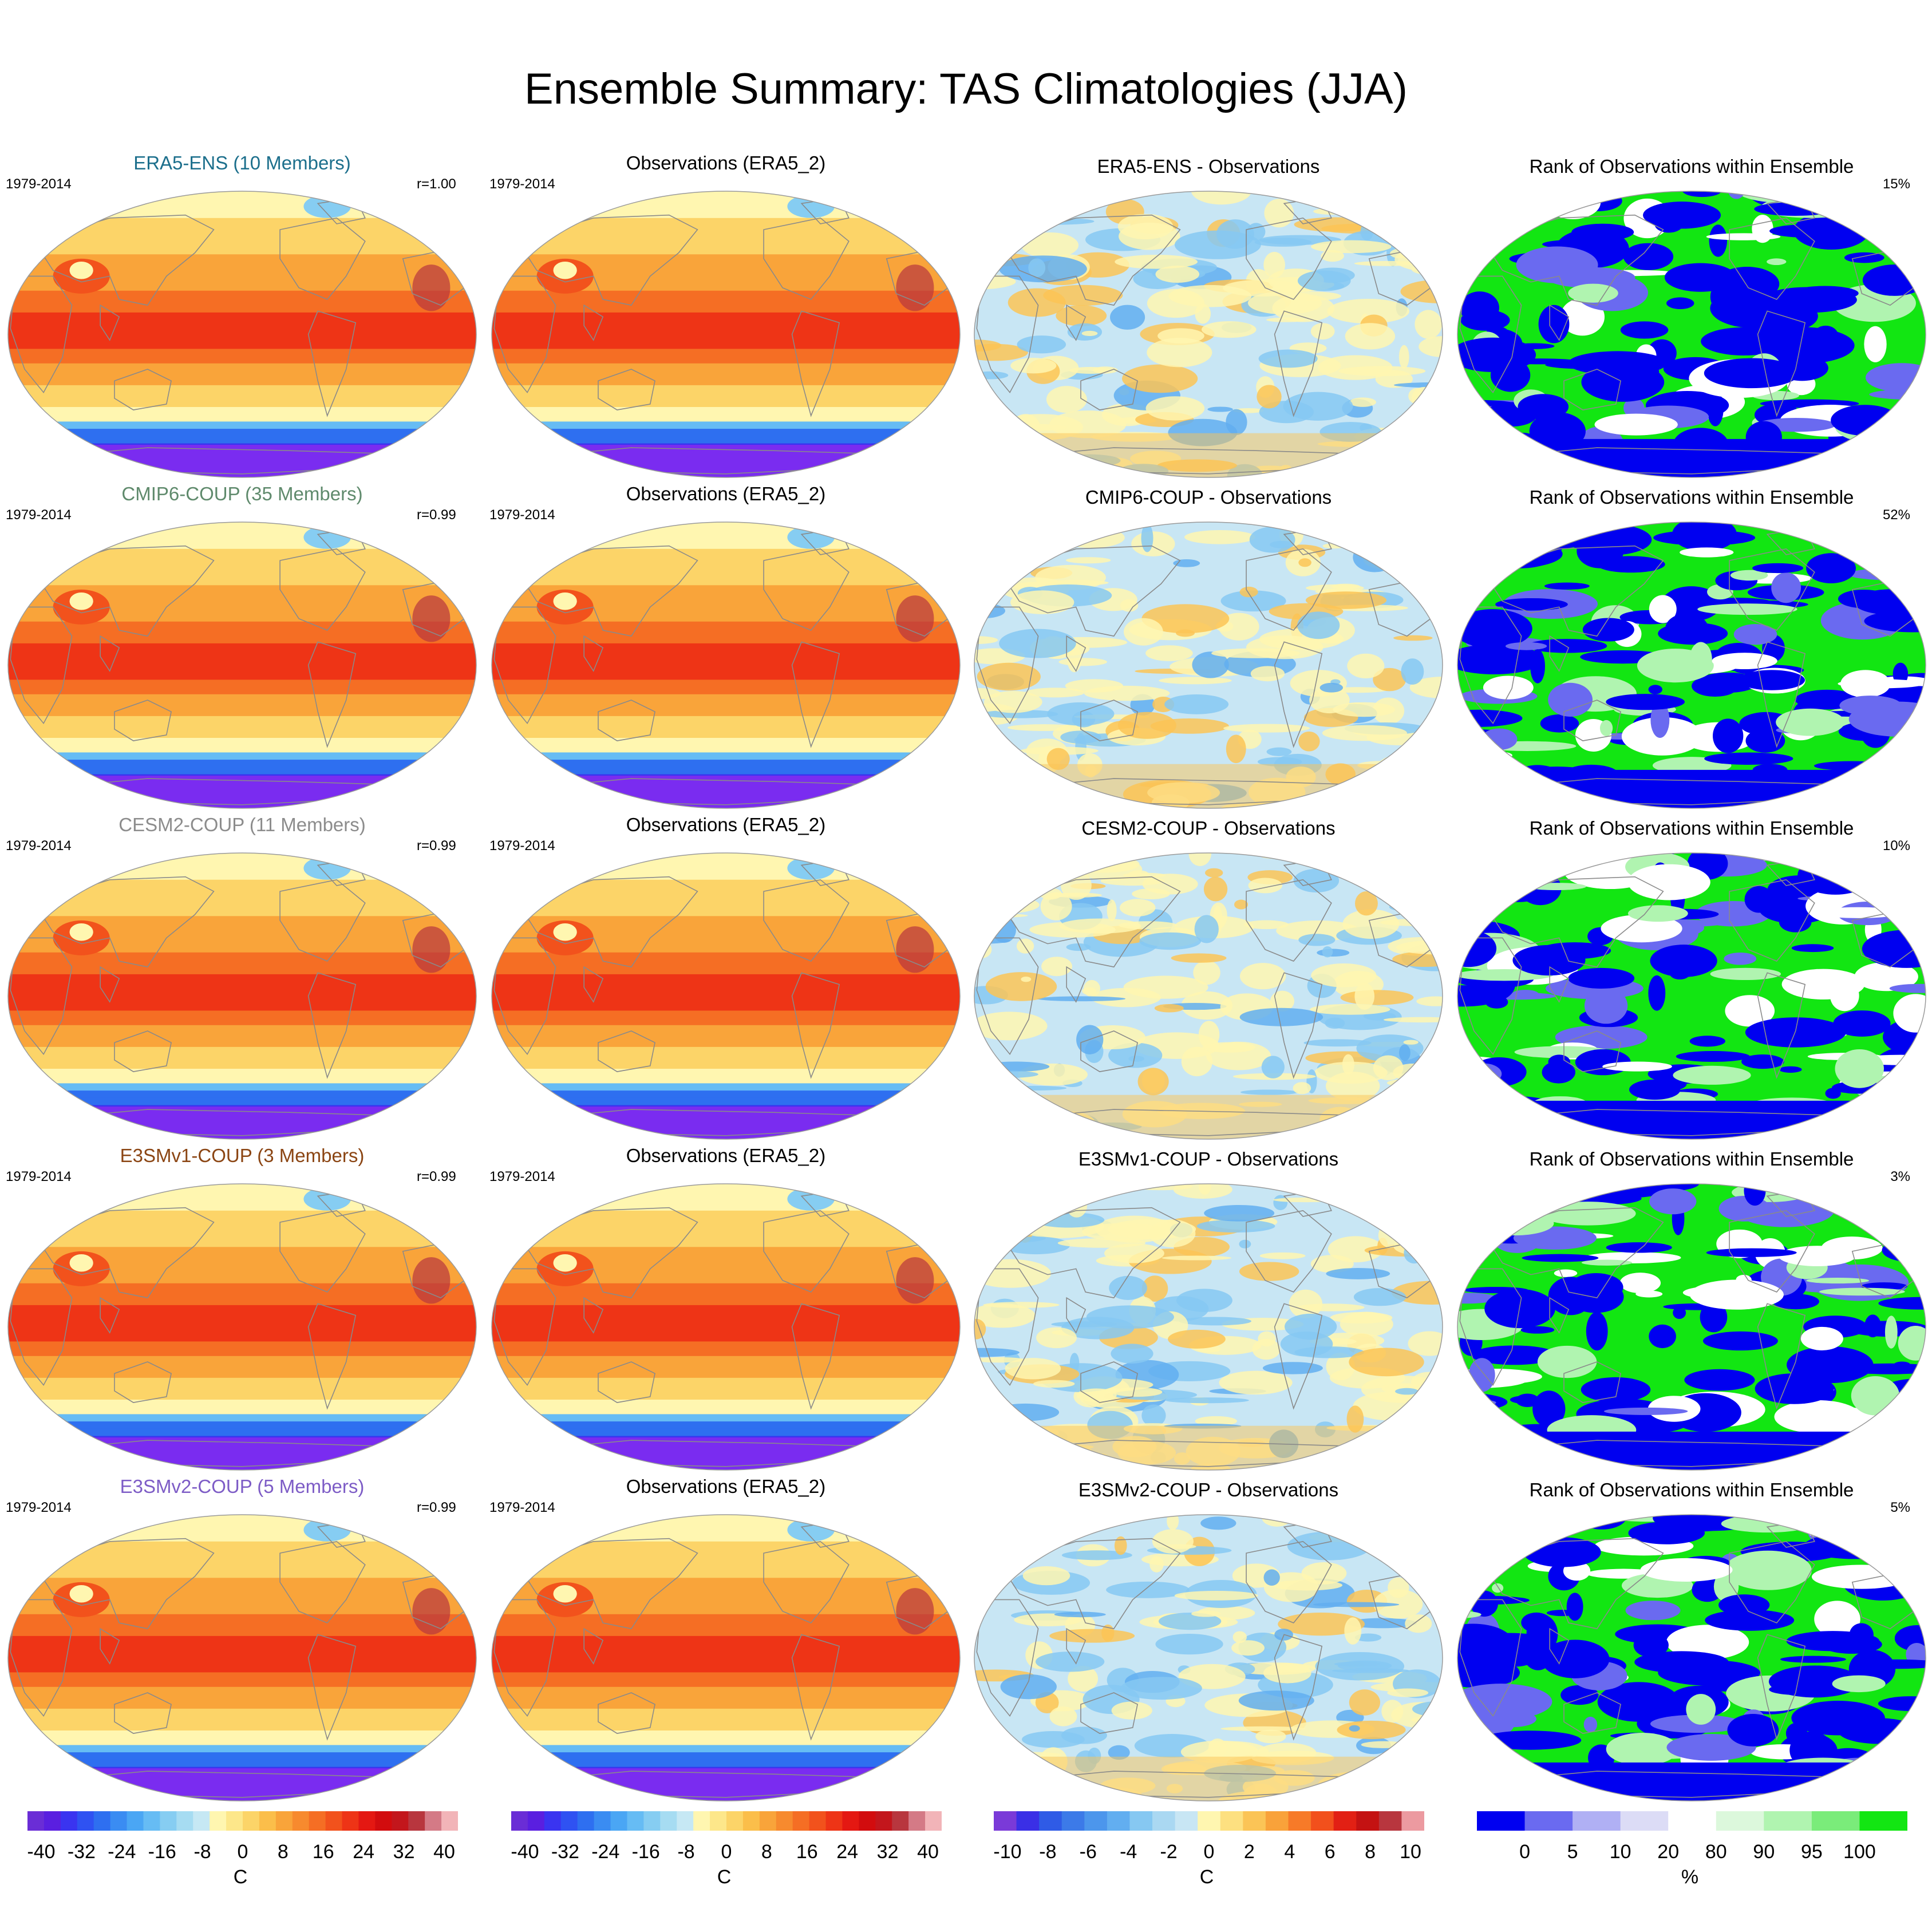 The width and height of the screenshot is (1932, 1932). What do you see at coordinates (242, 824) in the screenshot?
I see `model-panel-title: CESM2-COUP (11 Members)` at bounding box center [242, 824].